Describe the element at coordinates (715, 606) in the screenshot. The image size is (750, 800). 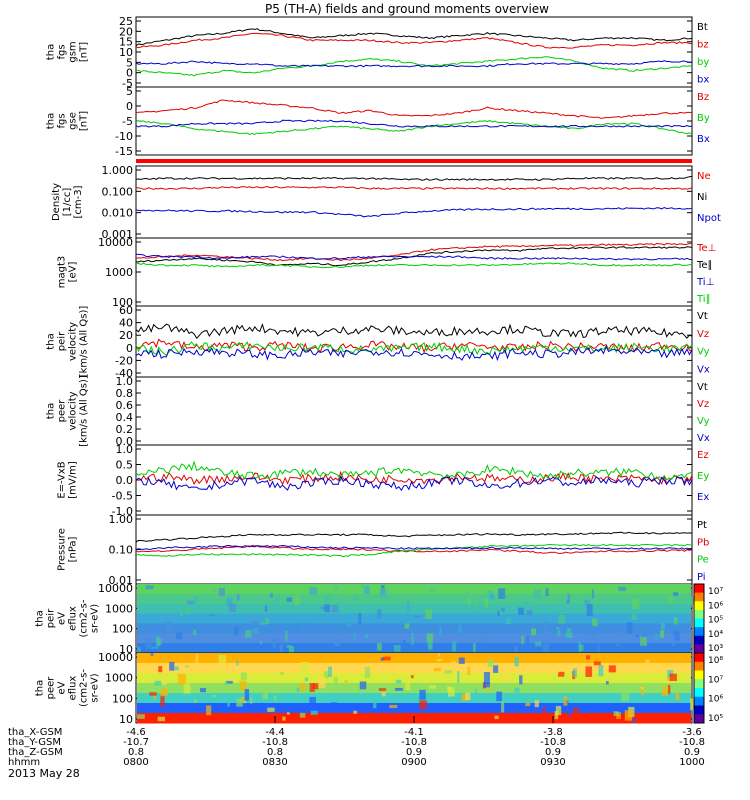
I see `colorbar-label: 10⁶` at that location.